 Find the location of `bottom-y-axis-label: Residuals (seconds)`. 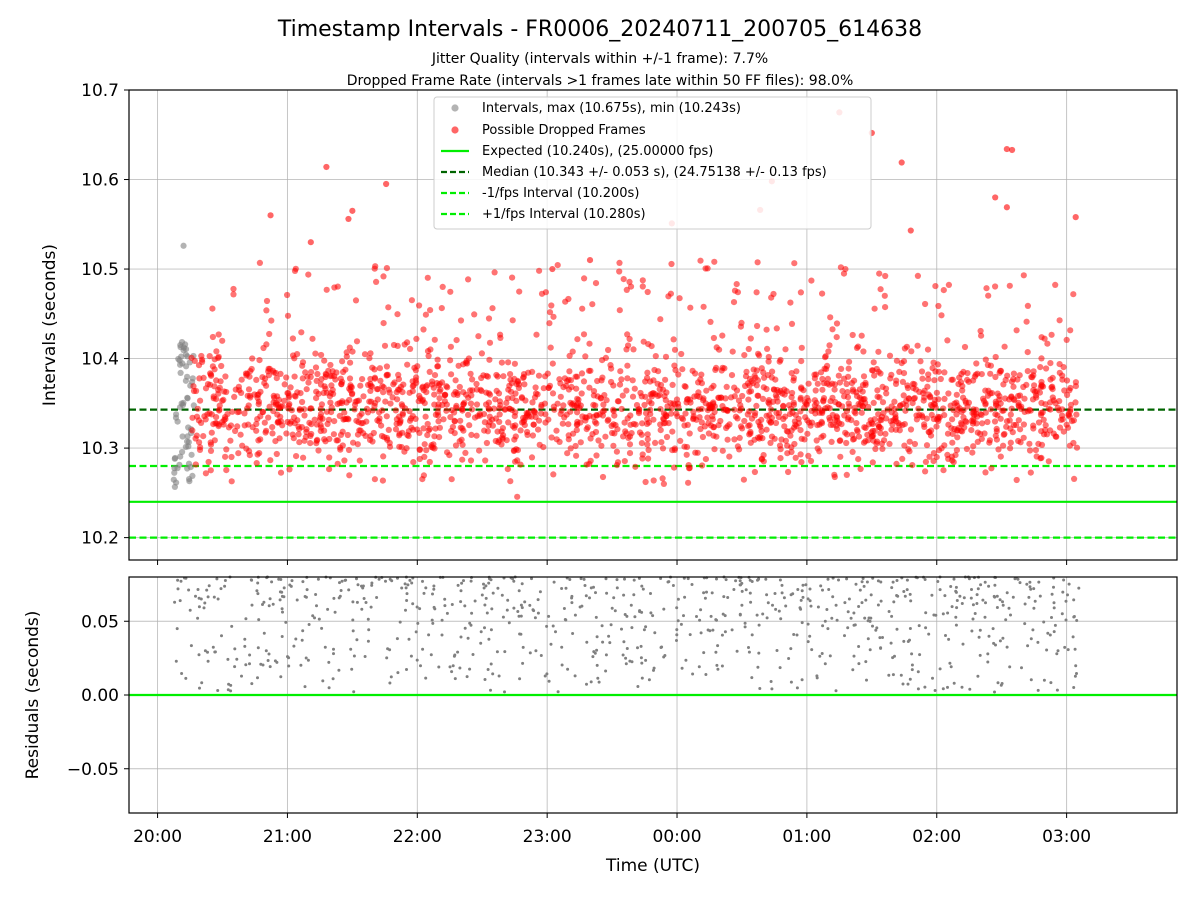

bottom-y-axis-label: Residuals (seconds) is located at coordinates (33, 695).